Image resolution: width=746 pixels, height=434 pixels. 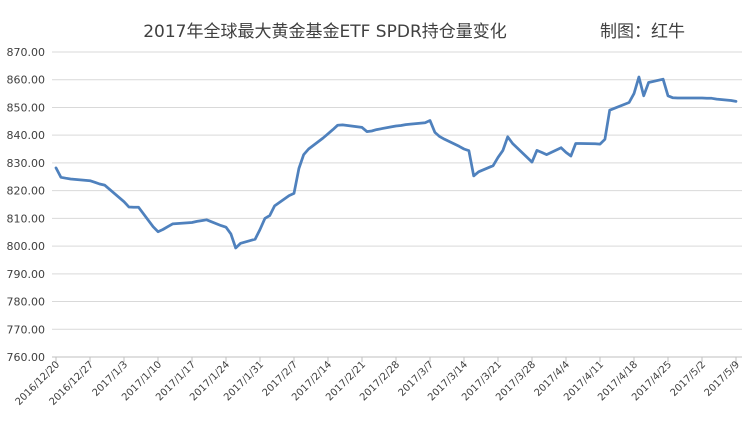 What do you see at coordinates (26, 218) in the screenshot?
I see `y-tick-label: 810.00` at bounding box center [26, 218].